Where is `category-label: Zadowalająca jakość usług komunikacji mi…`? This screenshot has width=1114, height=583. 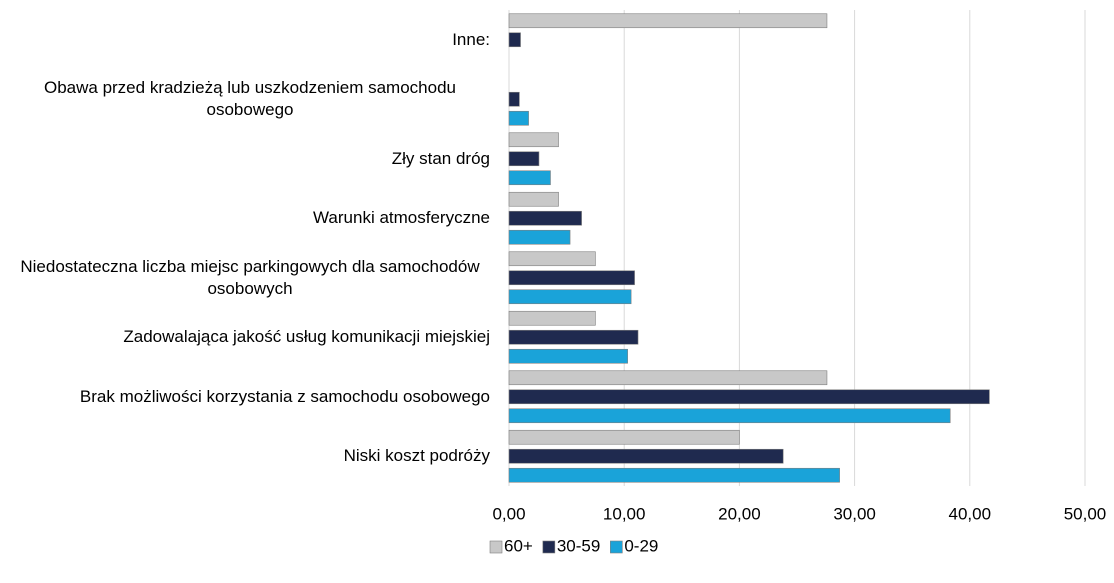
category-label: Zadowalająca jakość usług komunikacji mi… is located at coordinates (306, 337).